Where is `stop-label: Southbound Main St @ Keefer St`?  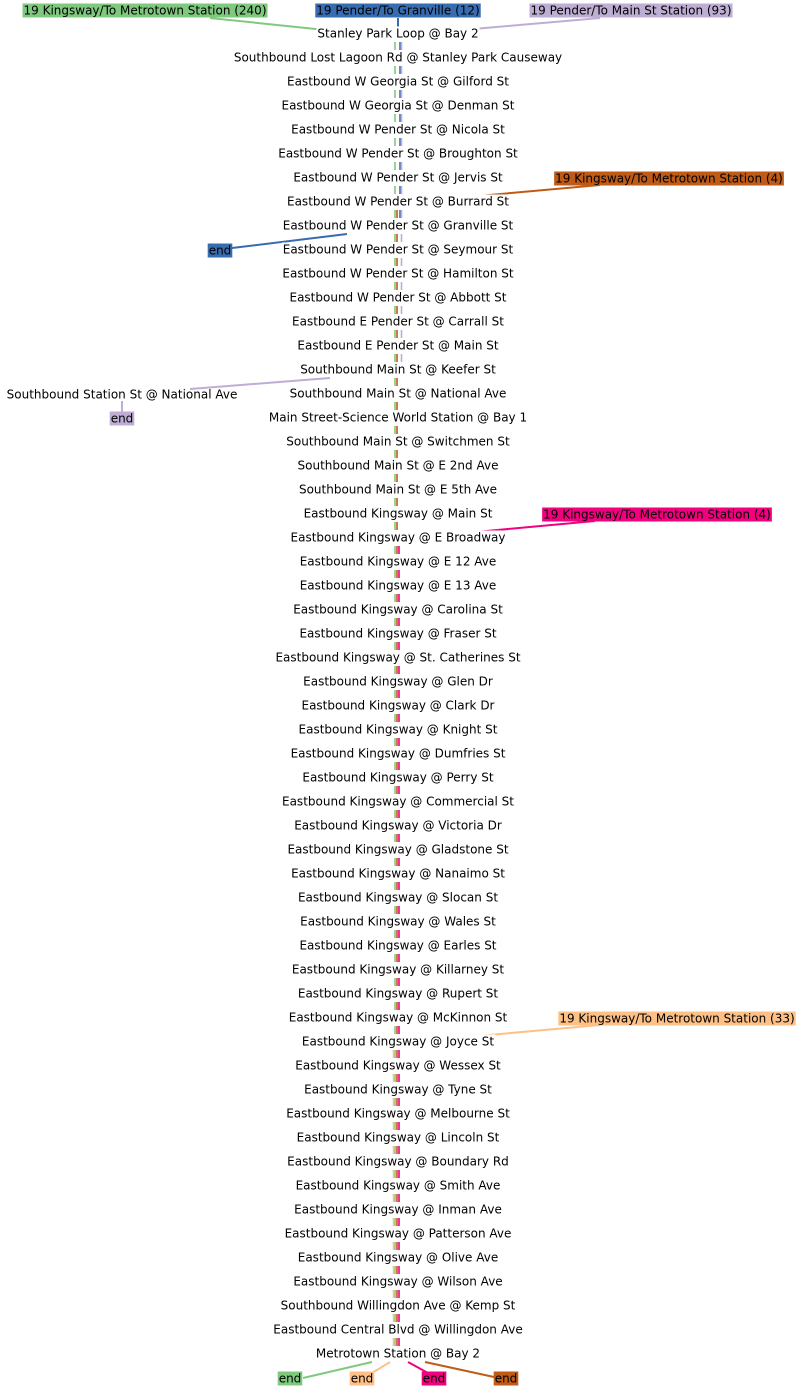 stop-label: Southbound Main St @ Keefer St is located at coordinates (398, 370).